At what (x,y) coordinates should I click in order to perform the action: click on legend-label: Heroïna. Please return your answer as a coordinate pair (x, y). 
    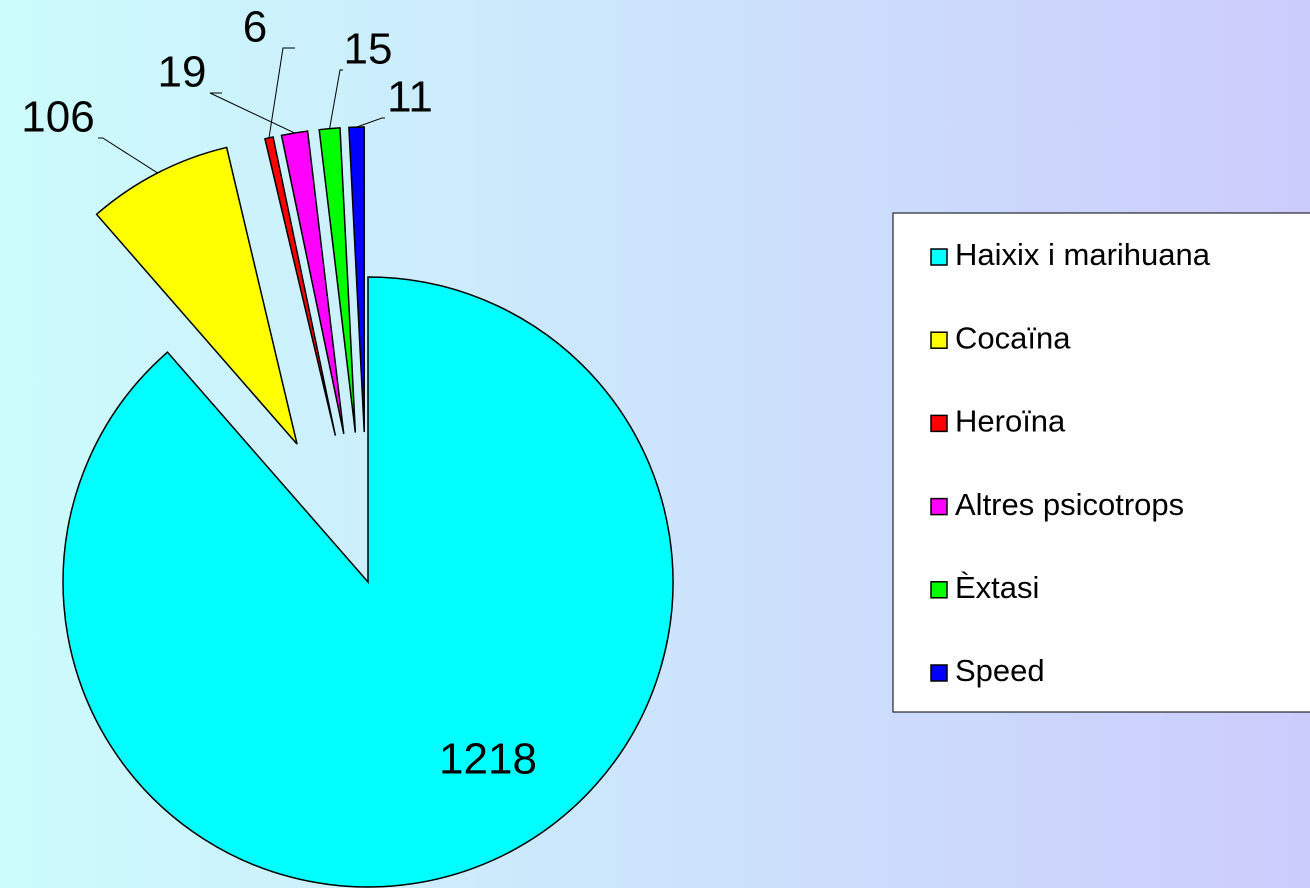
    Looking at the image, I should click on (1010, 421).